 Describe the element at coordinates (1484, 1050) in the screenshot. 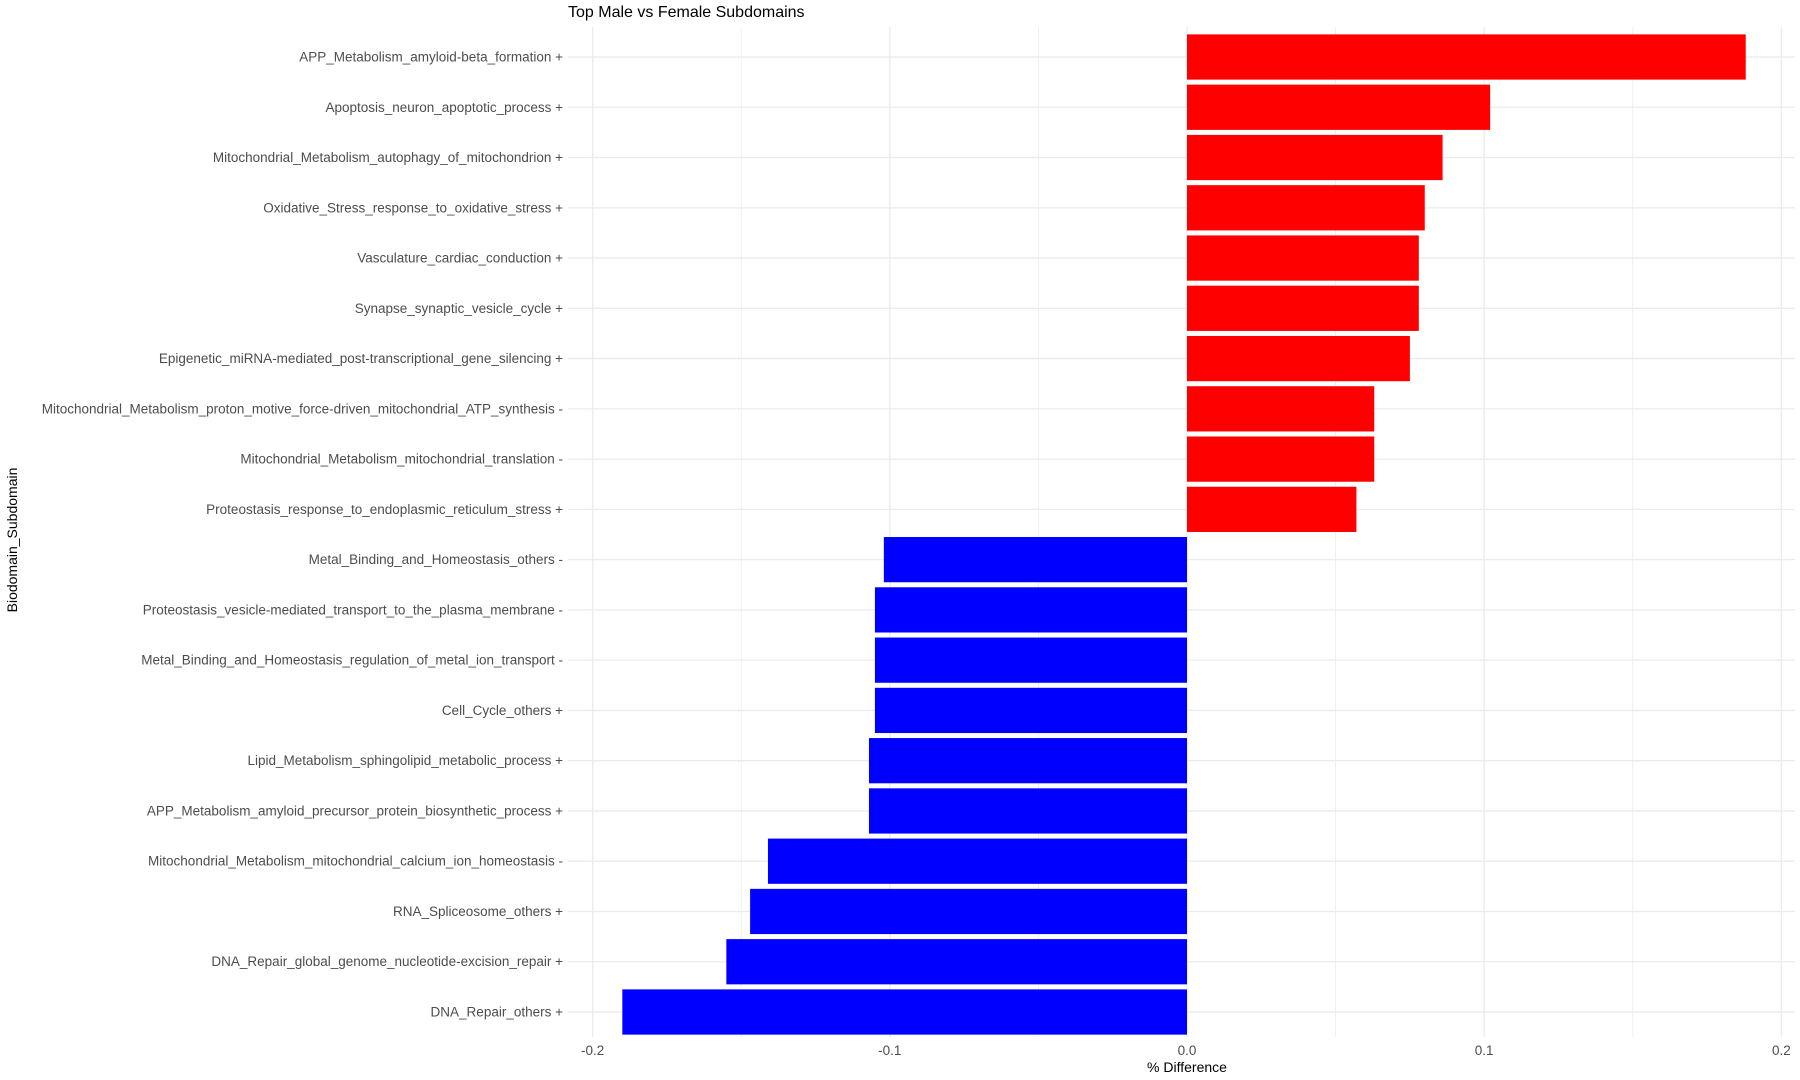

I see `x-tick-label: 0.1` at that location.